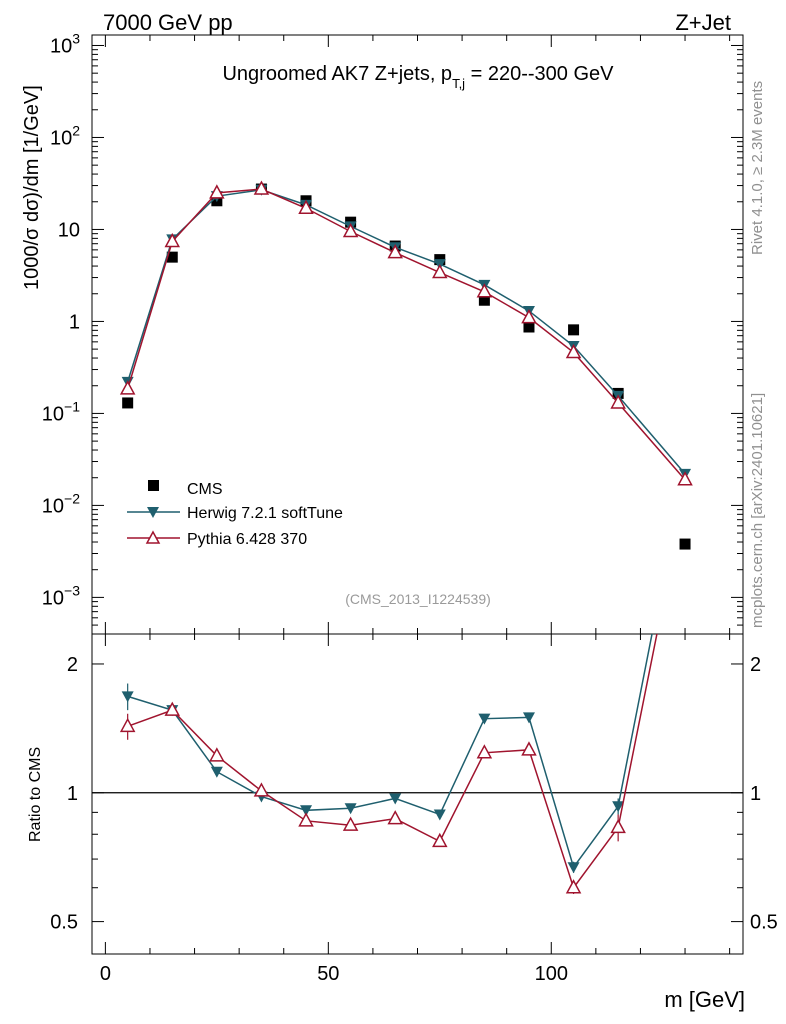 This screenshot has width=786, height=1024. Describe the element at coordinates (704, 999) in the screenshot. I see `xlabel: m [GeV]` at that location.